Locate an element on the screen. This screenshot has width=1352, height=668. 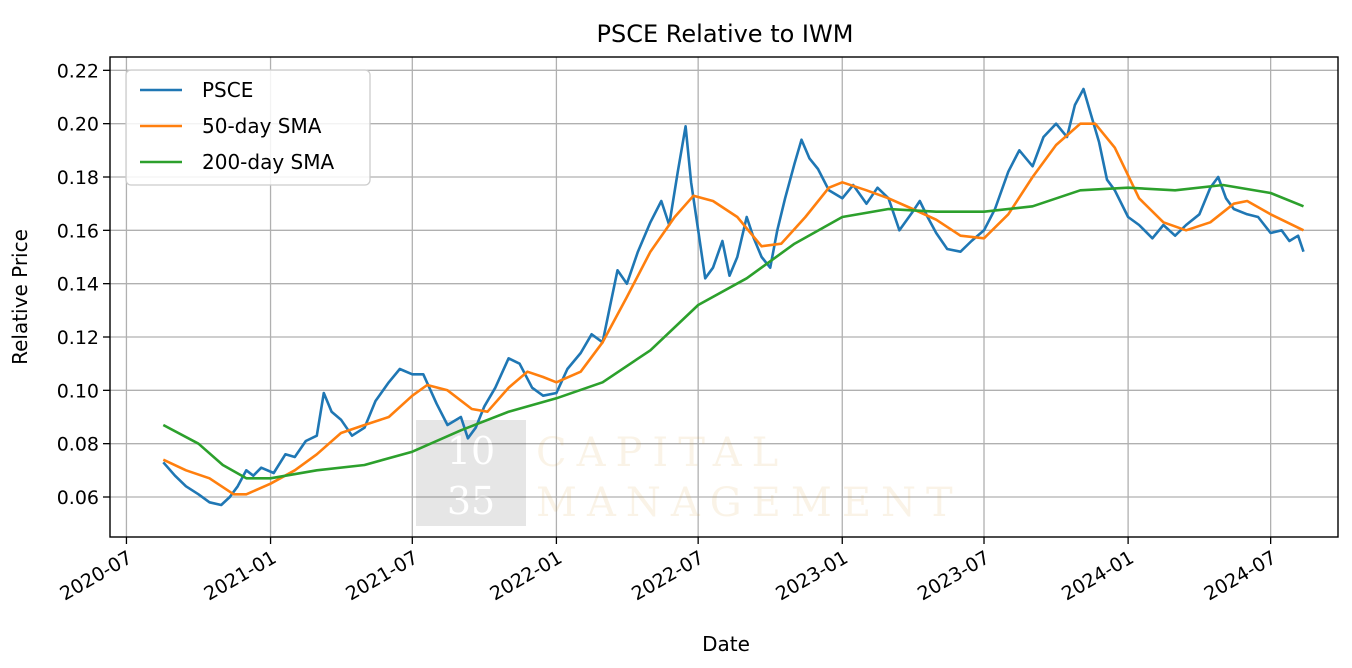
y-tick-label: 0.22 is located at coordinates (78, 71).